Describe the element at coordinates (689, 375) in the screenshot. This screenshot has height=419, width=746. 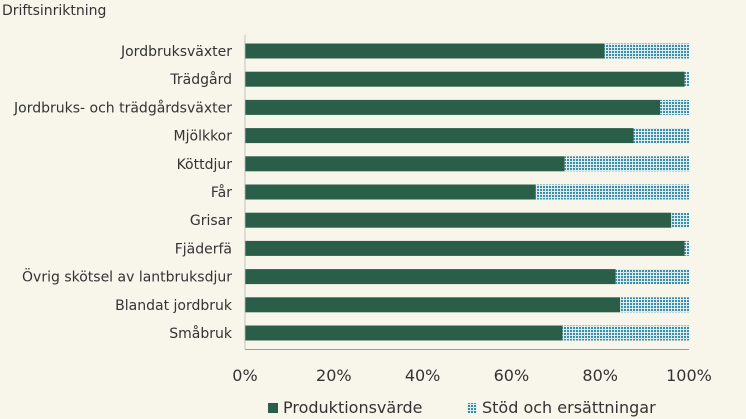
I see `x-tick-label: 100%` at that location.